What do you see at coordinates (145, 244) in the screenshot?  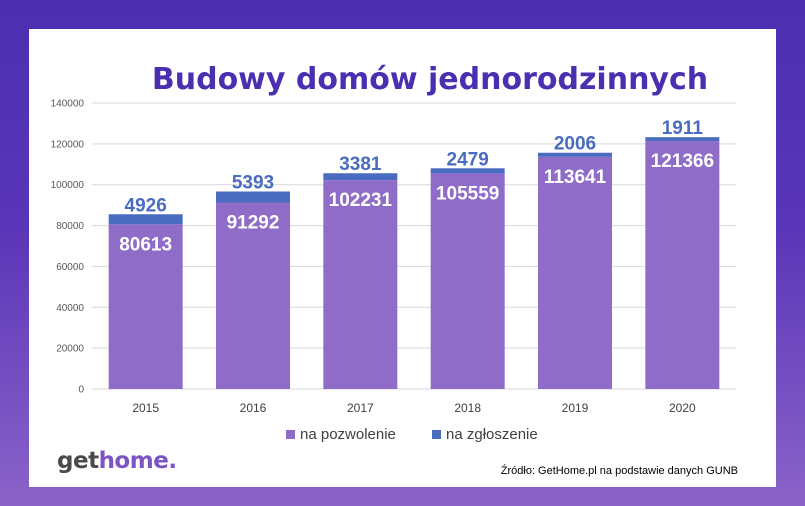 I see `data-label-na-pozwolenie: 80613` at bounding box center [145, 244].